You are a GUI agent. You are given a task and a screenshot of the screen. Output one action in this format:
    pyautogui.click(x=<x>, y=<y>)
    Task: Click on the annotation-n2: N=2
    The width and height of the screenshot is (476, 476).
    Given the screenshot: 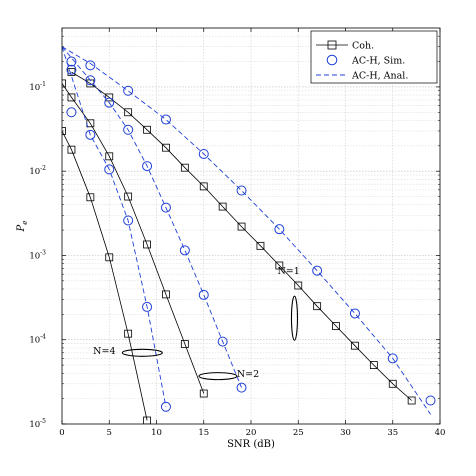 What is the action you would take?
    pyautogui.click(x=228, y=375)
    